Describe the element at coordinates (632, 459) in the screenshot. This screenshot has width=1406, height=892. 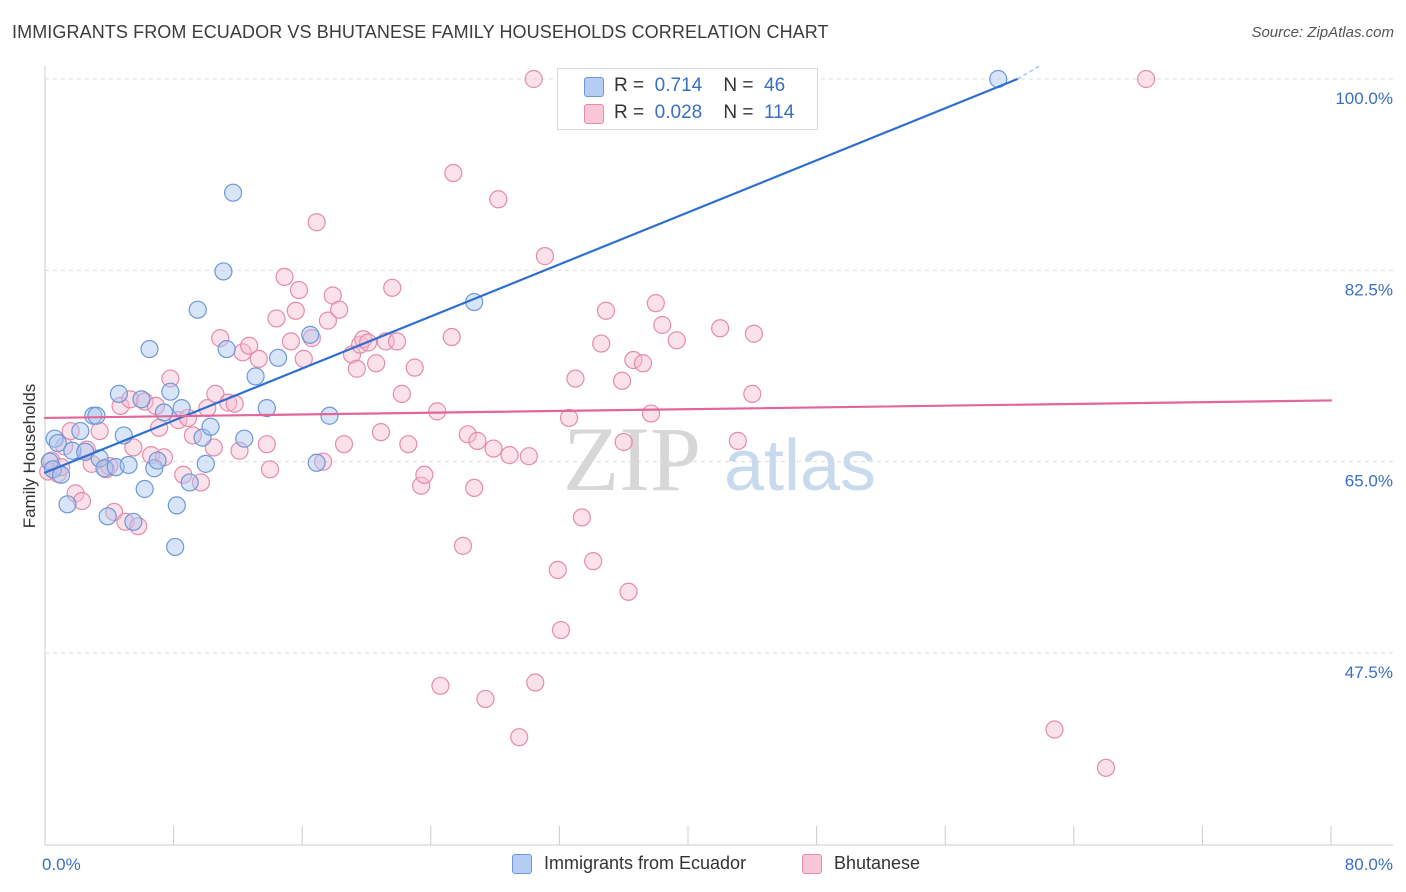
I see `watermark-zip: ZIP` at that location.